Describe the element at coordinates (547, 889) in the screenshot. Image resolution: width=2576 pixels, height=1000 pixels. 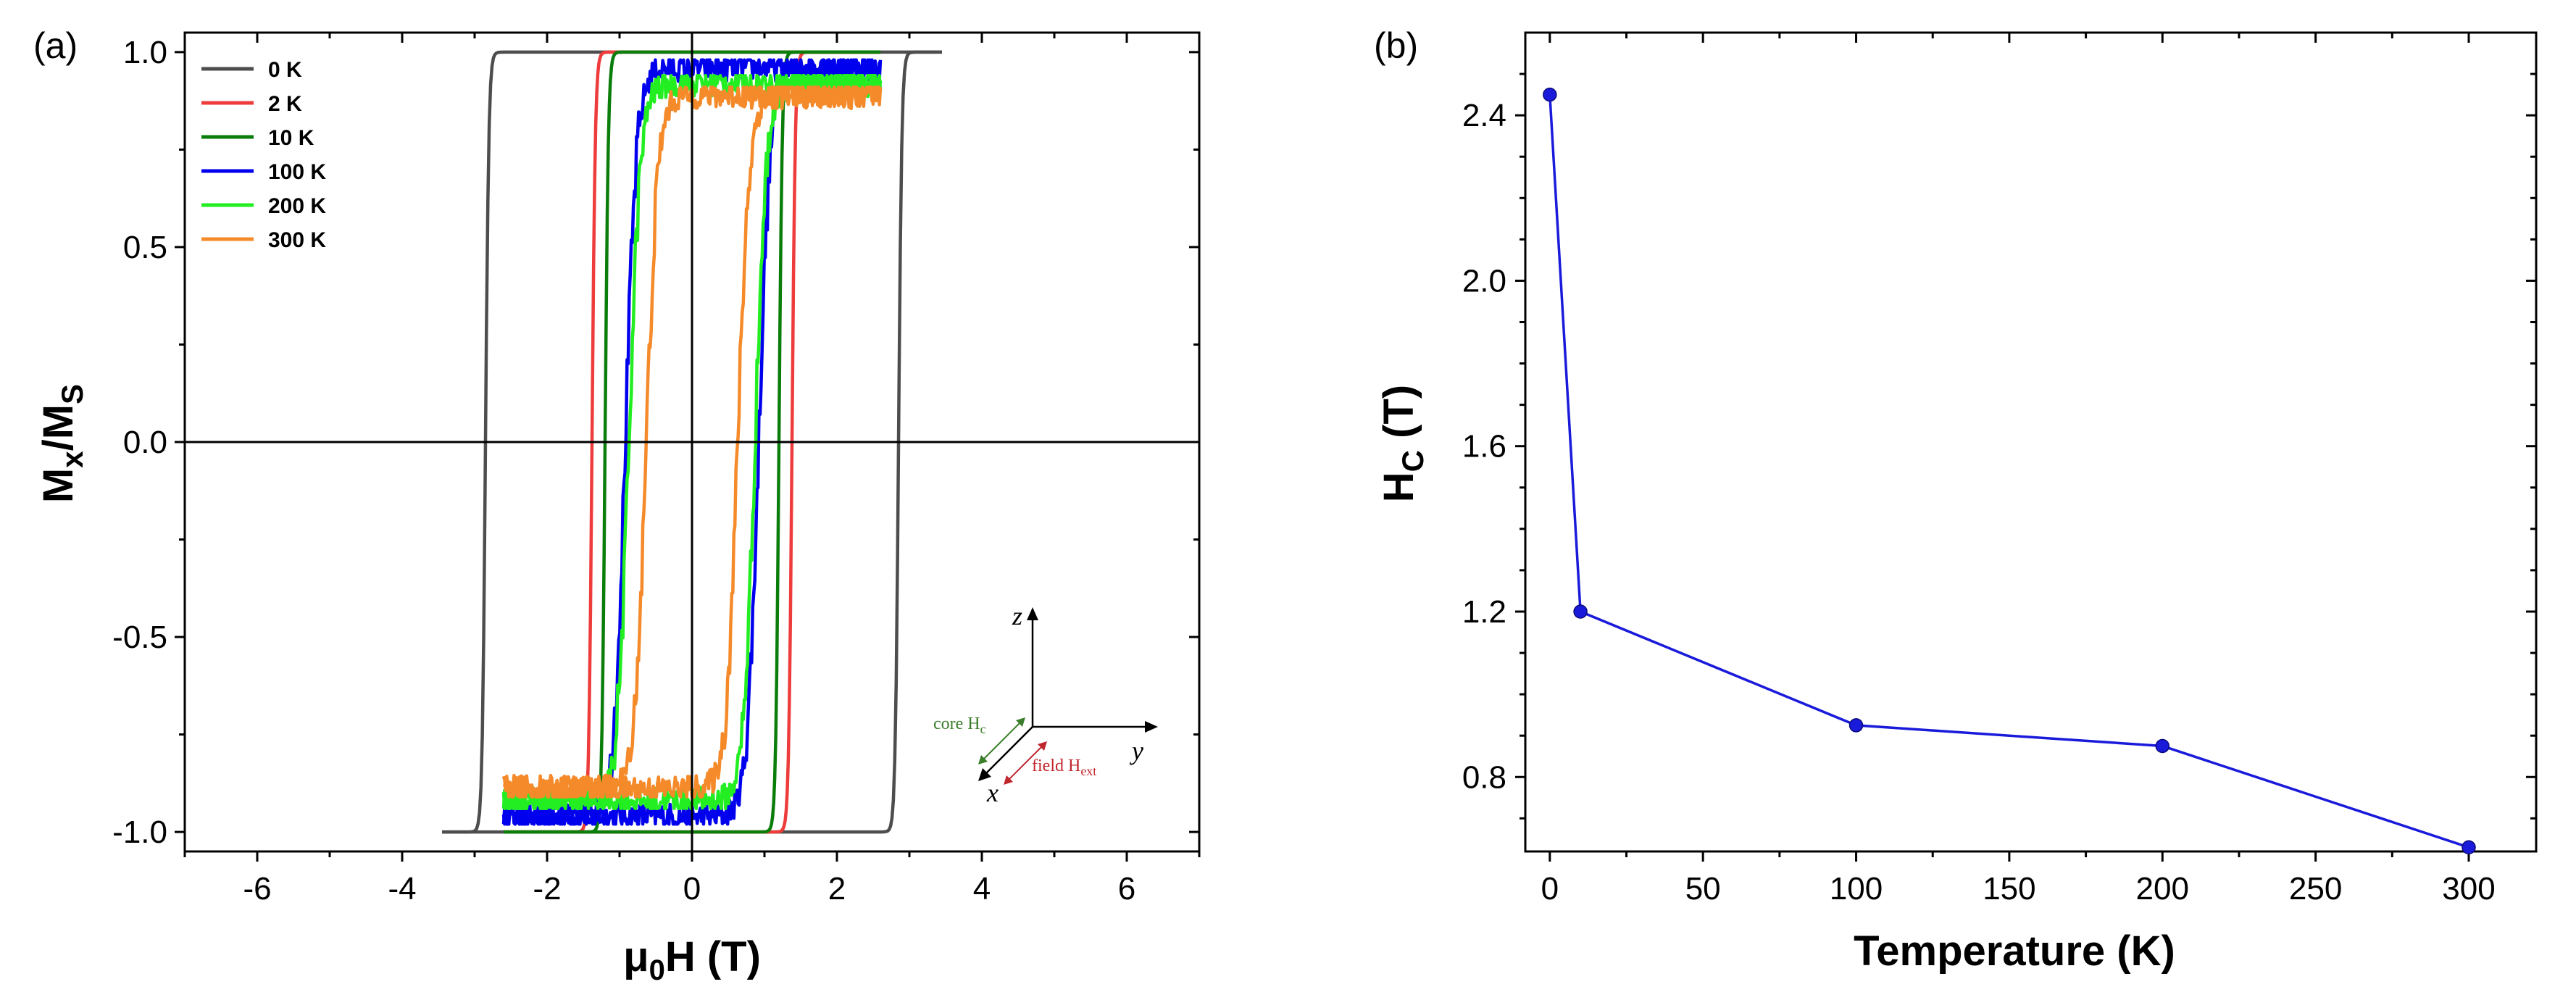
I see `x-tick-label: -2` at that location.